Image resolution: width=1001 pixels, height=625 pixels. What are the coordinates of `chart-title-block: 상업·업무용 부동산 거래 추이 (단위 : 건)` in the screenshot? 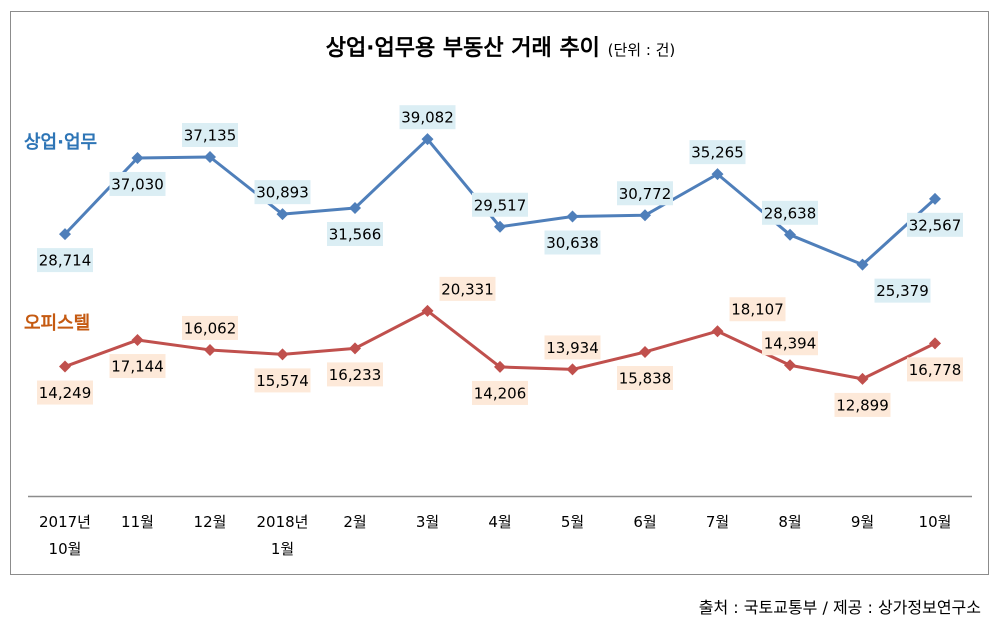 It's located at (500, 46).